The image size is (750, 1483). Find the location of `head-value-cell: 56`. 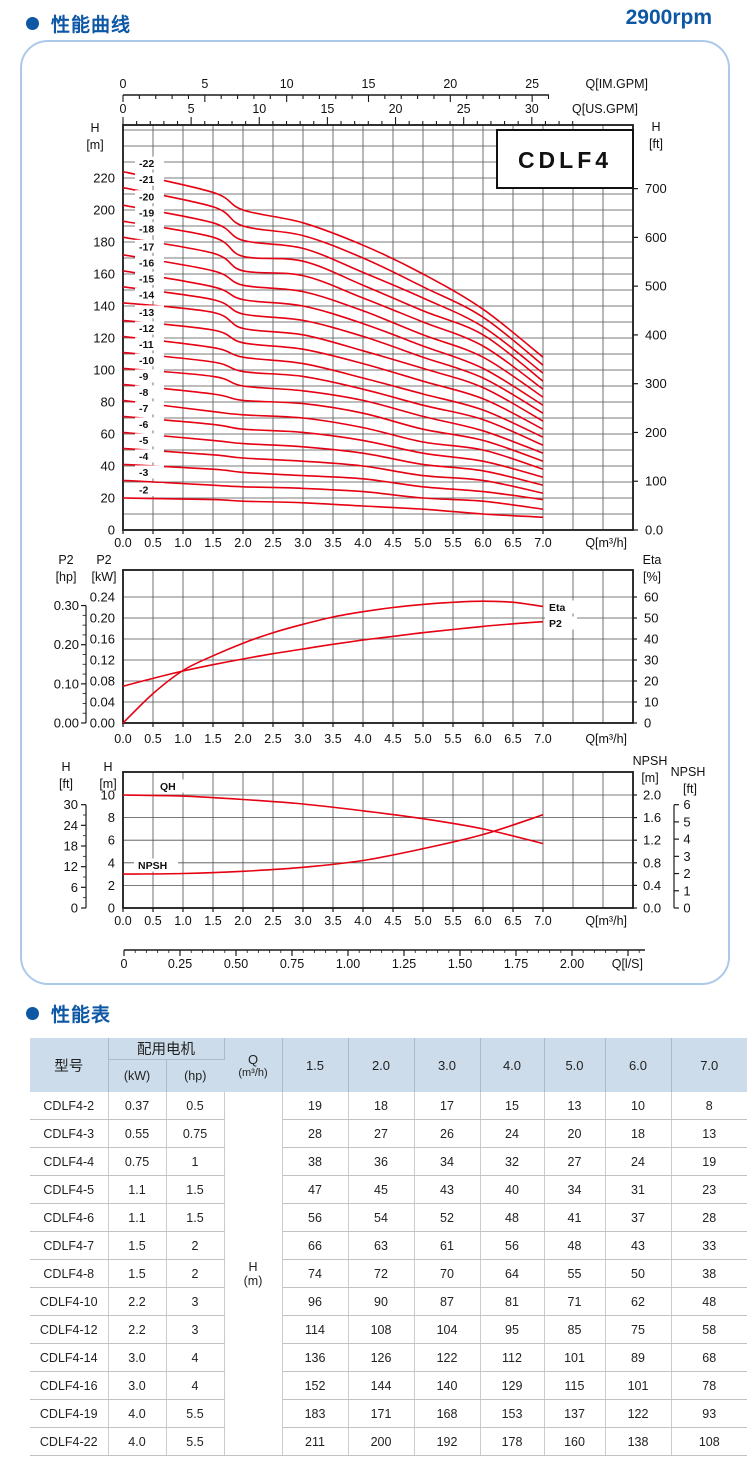

head-value-cell: 56 is located at coordinates (512, 1245).